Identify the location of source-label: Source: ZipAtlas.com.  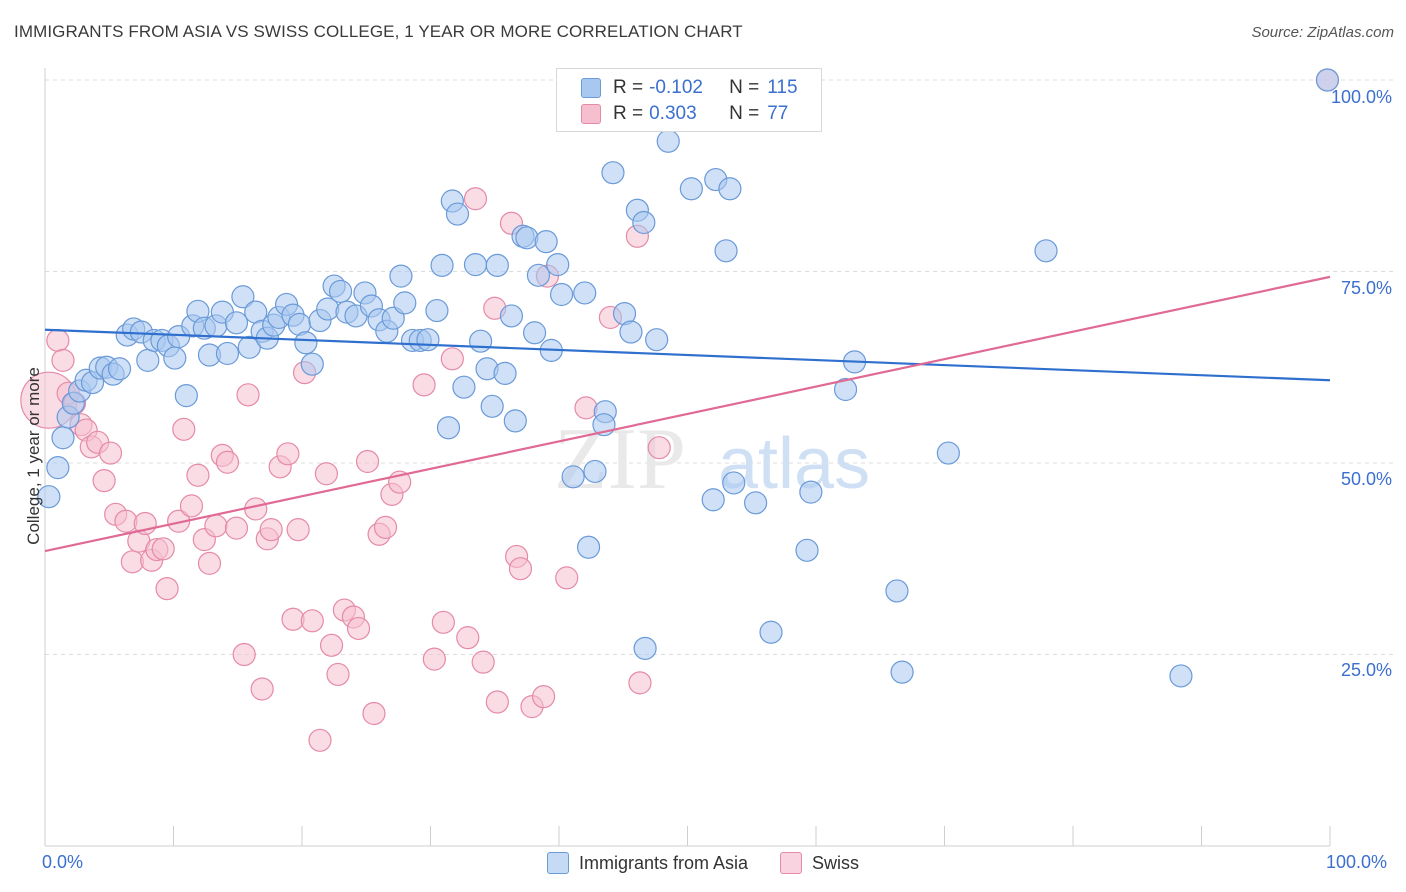
(1322, 32).